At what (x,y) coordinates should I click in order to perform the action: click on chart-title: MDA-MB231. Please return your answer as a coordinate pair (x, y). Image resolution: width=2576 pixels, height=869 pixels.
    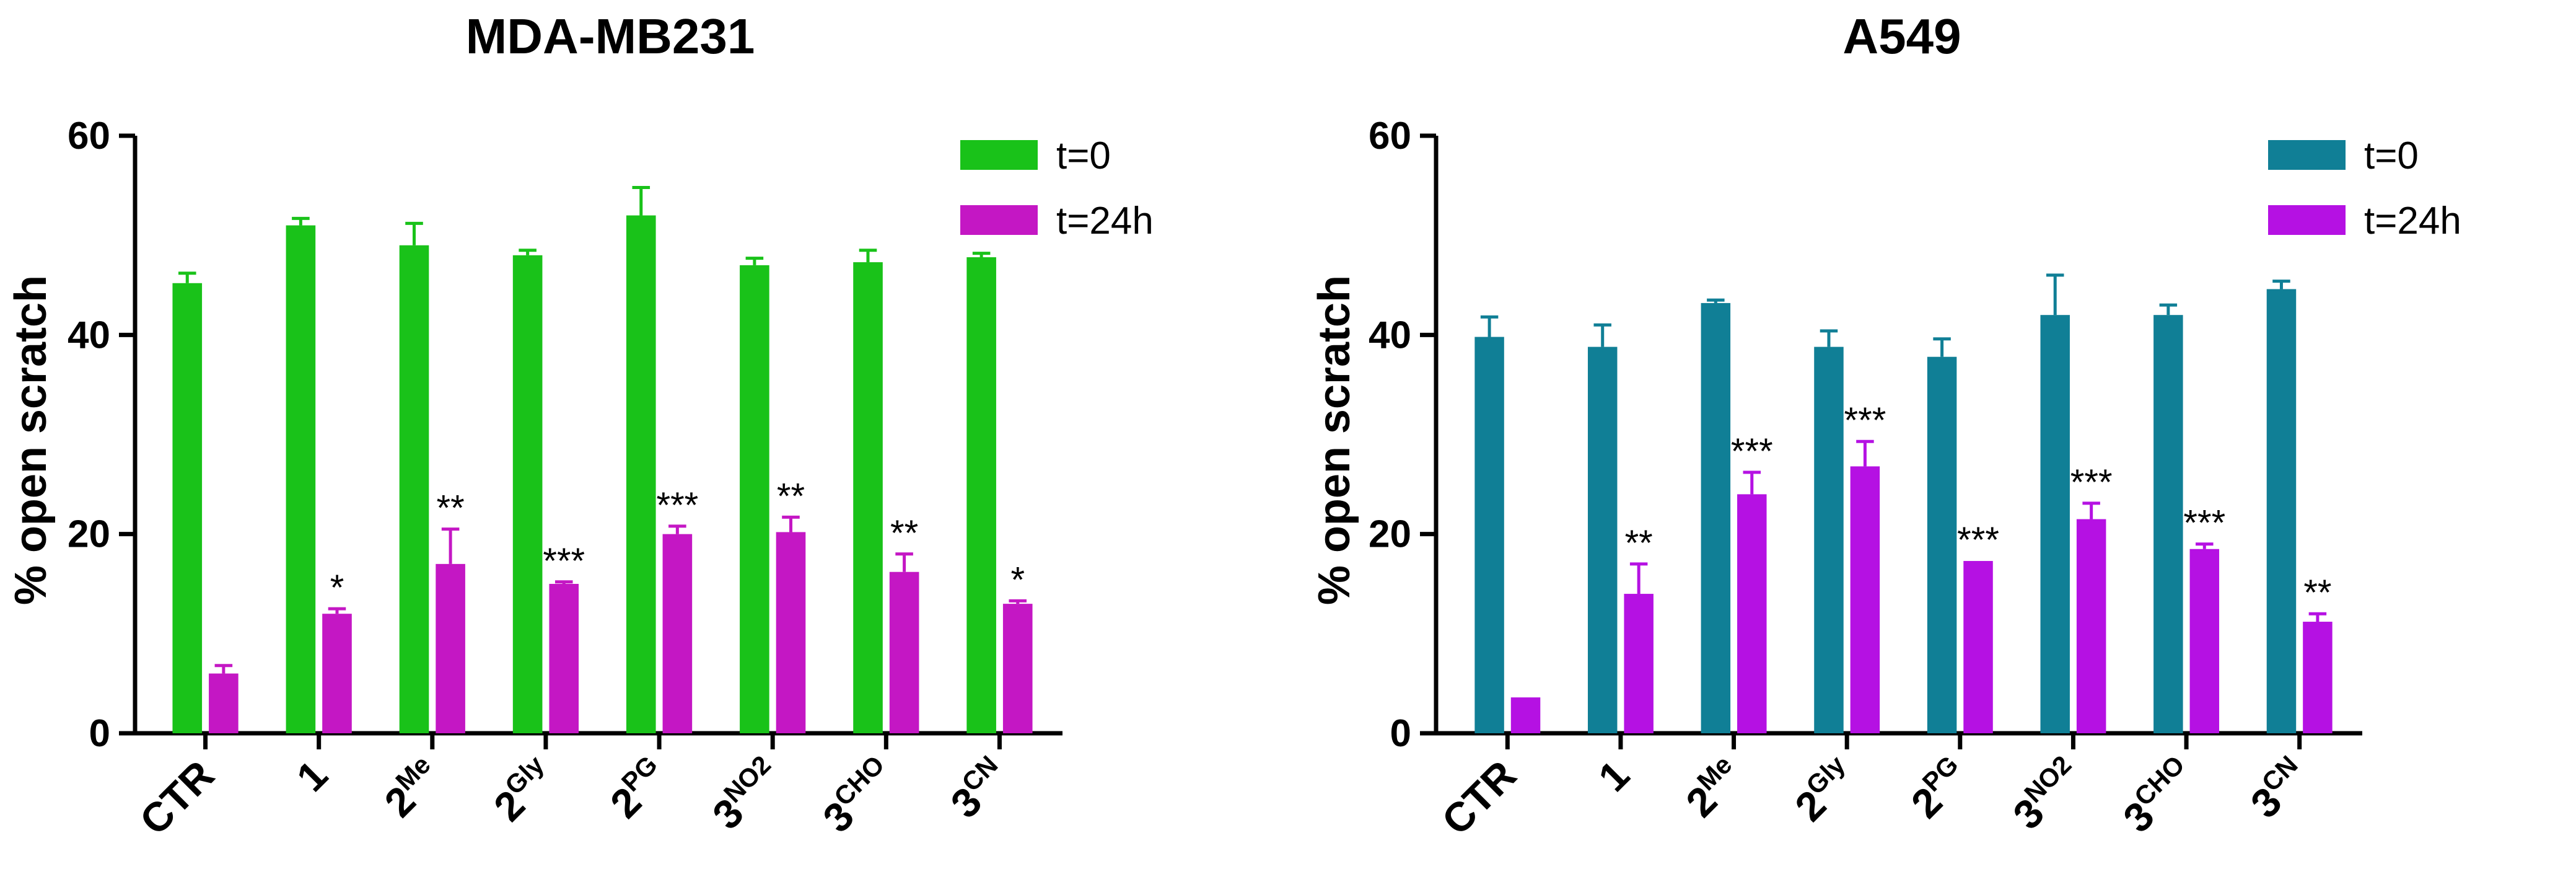
    Looking at the image, I should click on (610, 36).